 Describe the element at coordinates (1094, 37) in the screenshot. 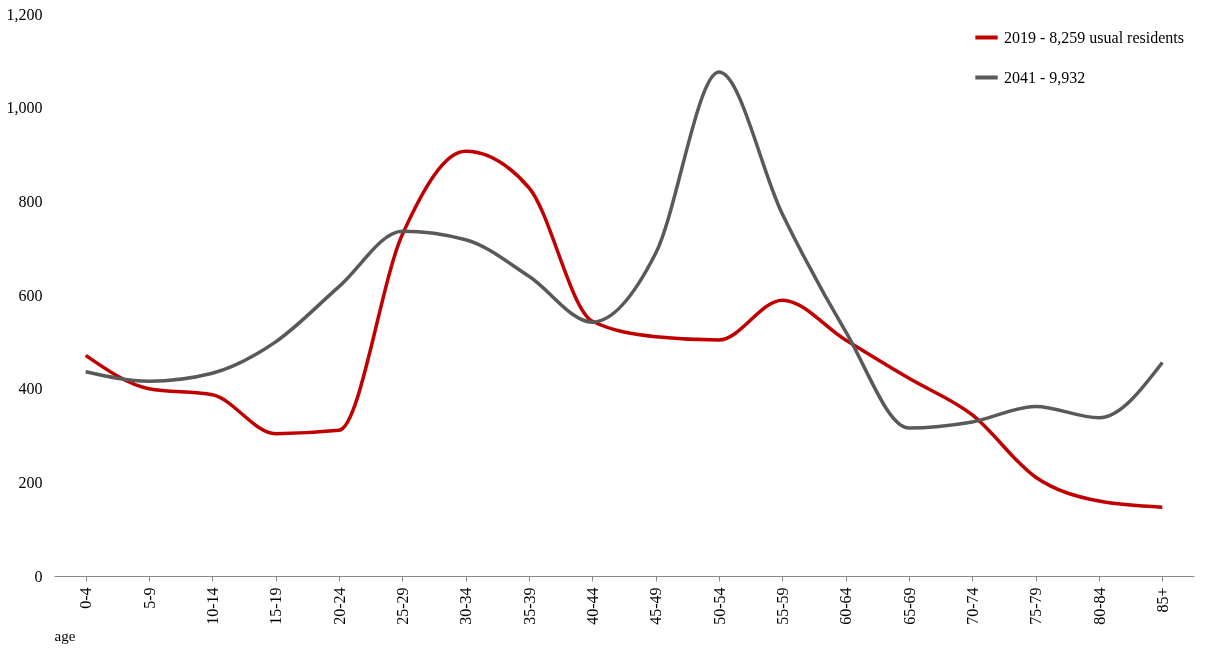

I see `legend-label: 2019 - 8,259 usual residents` at that location.